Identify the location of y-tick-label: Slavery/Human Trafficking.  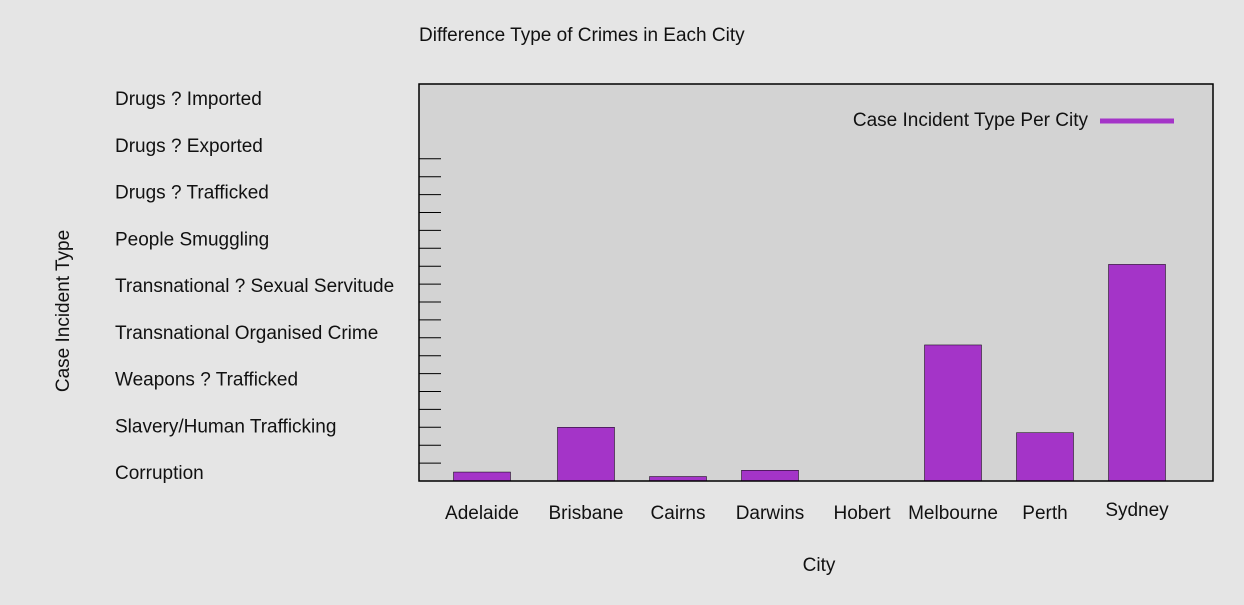
(225, 426).